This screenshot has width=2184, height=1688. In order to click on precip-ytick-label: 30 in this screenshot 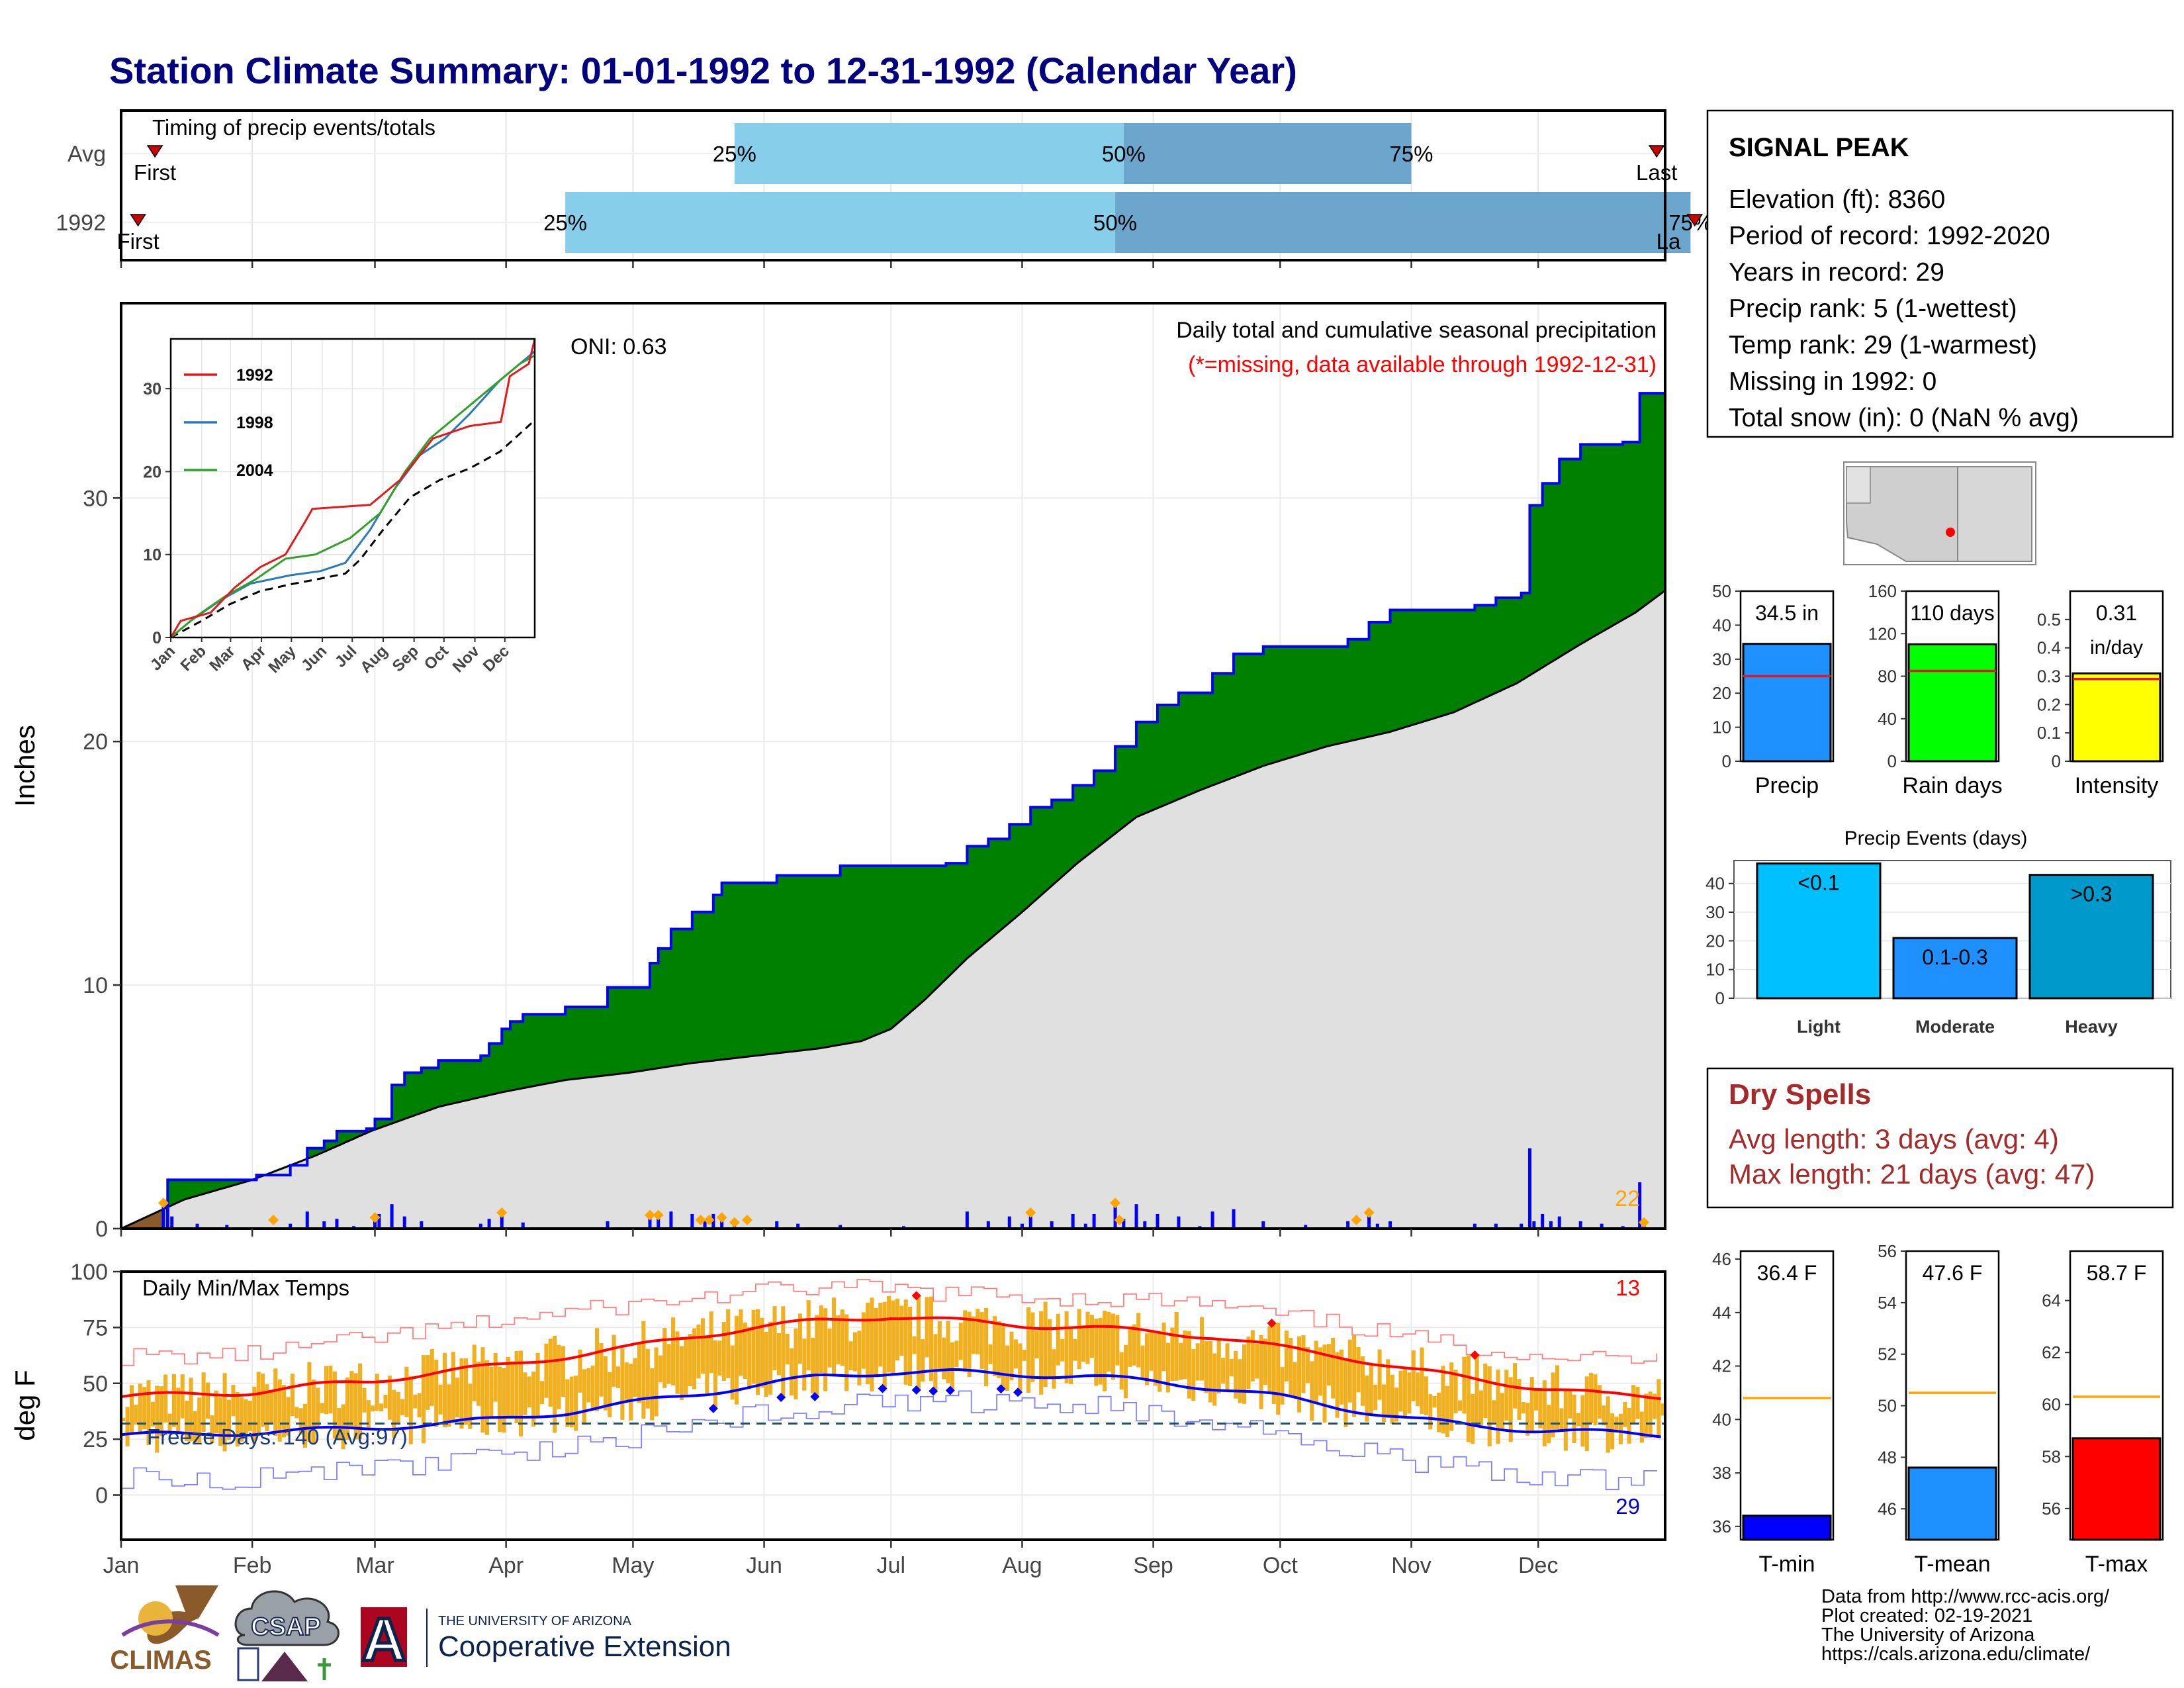, I will do `click(95, 498)`.